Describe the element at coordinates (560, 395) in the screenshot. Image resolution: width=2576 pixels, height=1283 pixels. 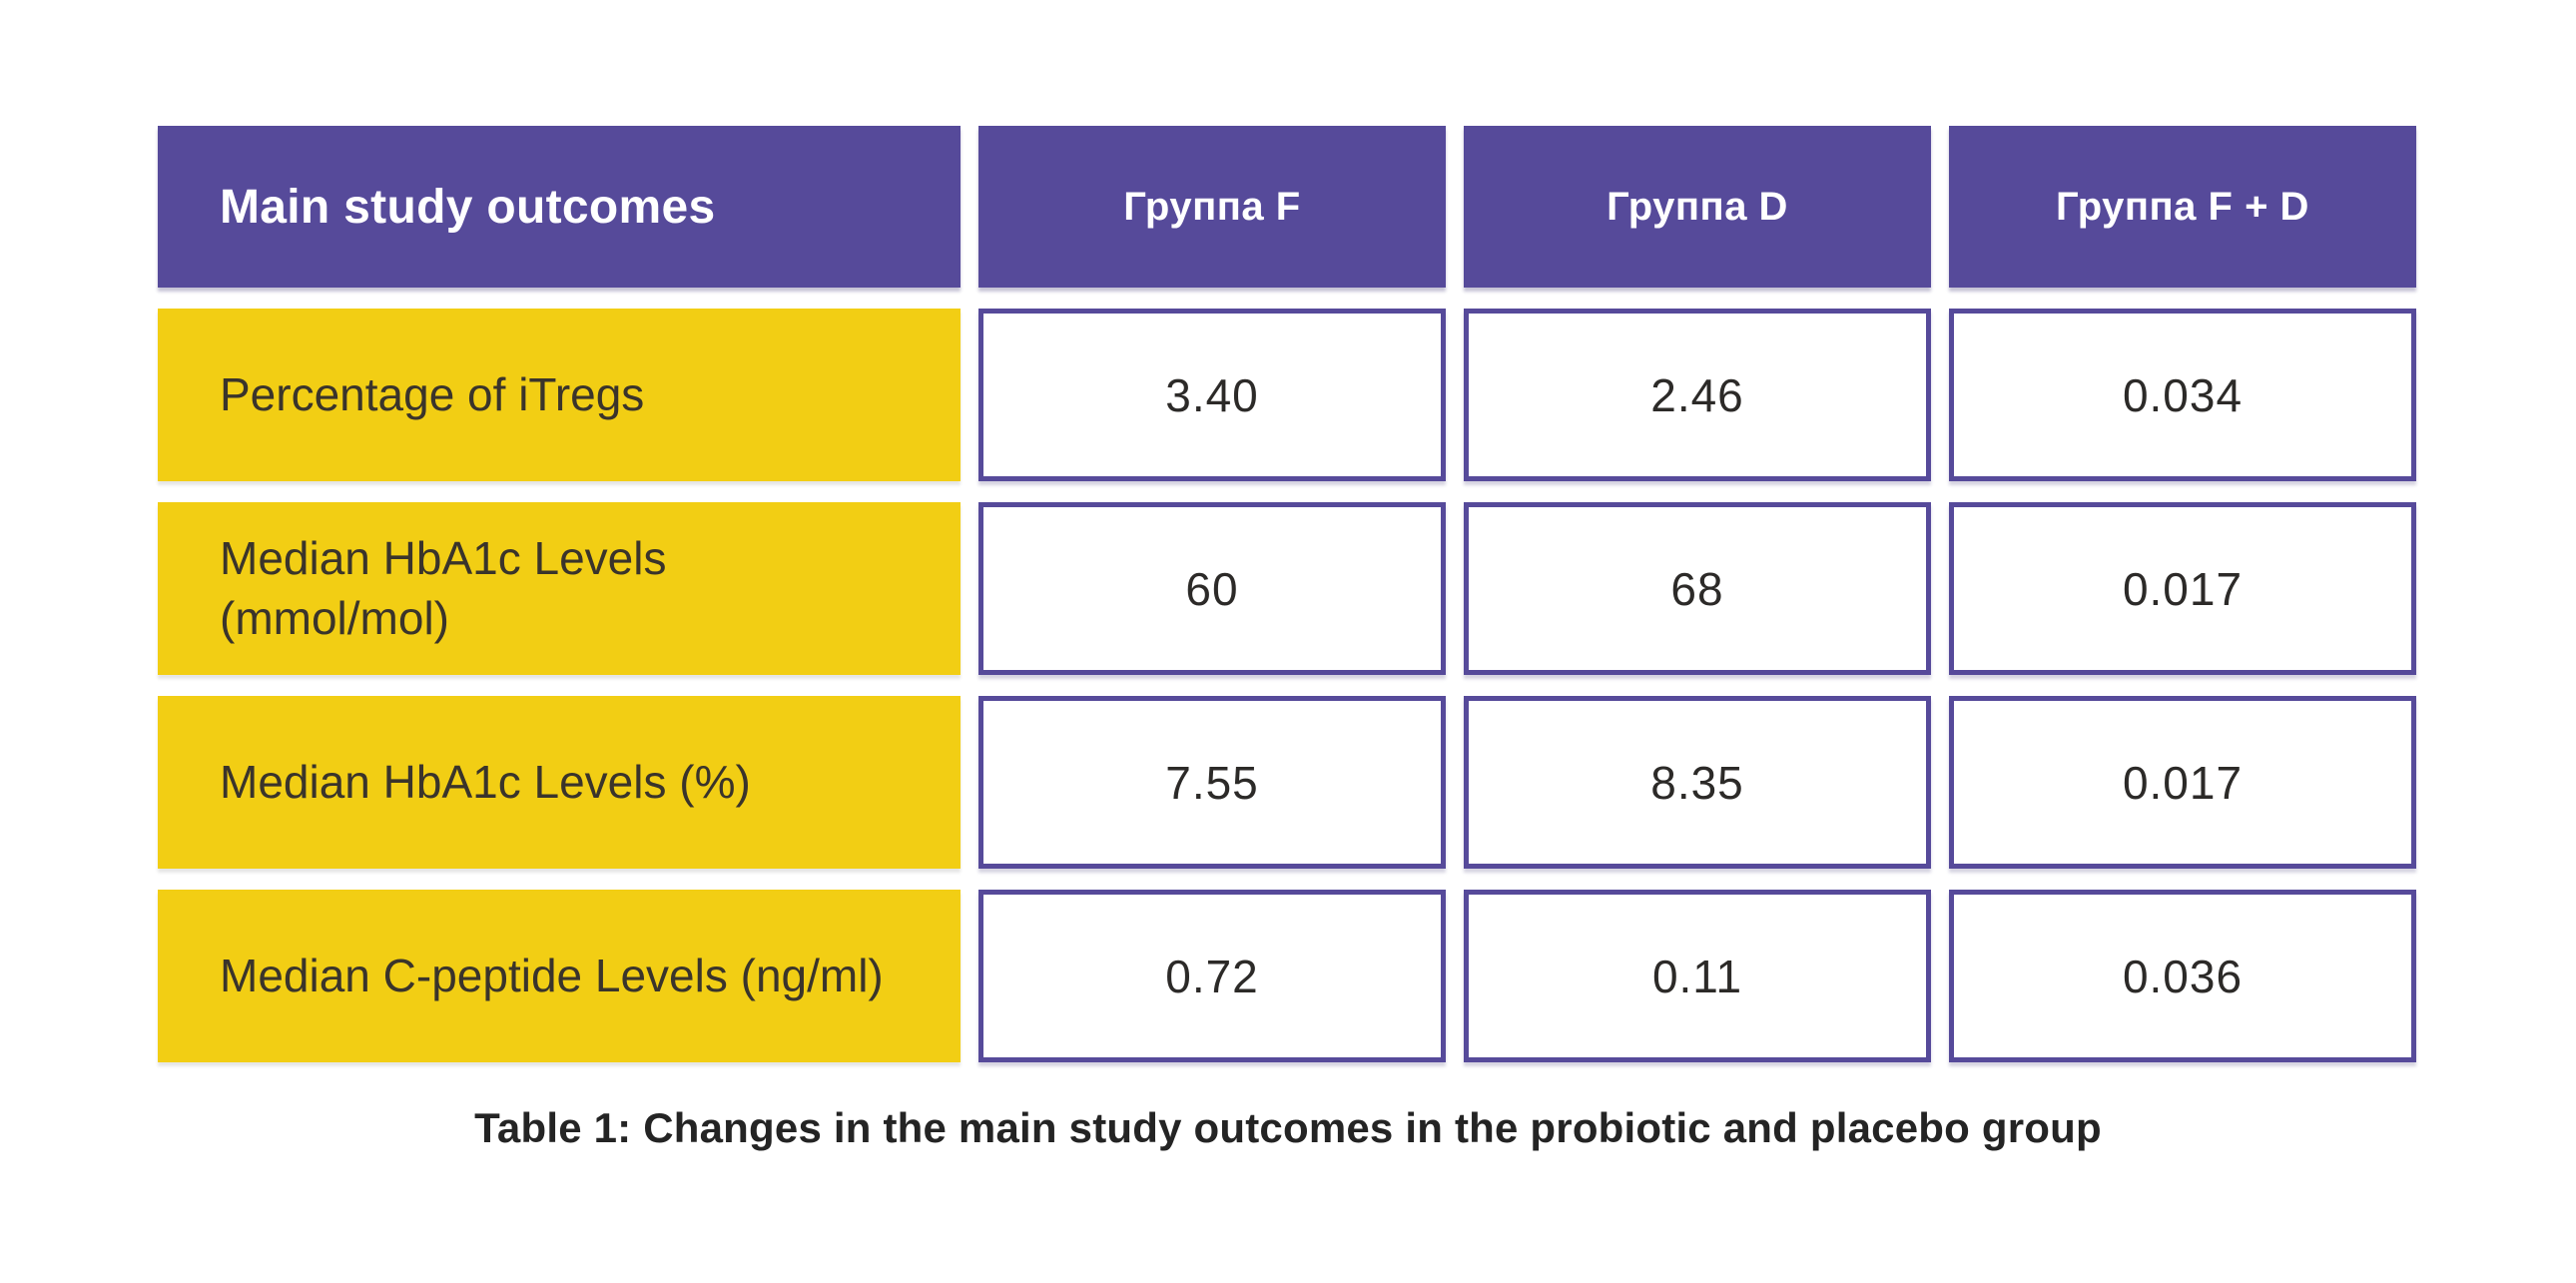
I see `row-label-percentage-itregs: Percentage of iTregs` at that location.